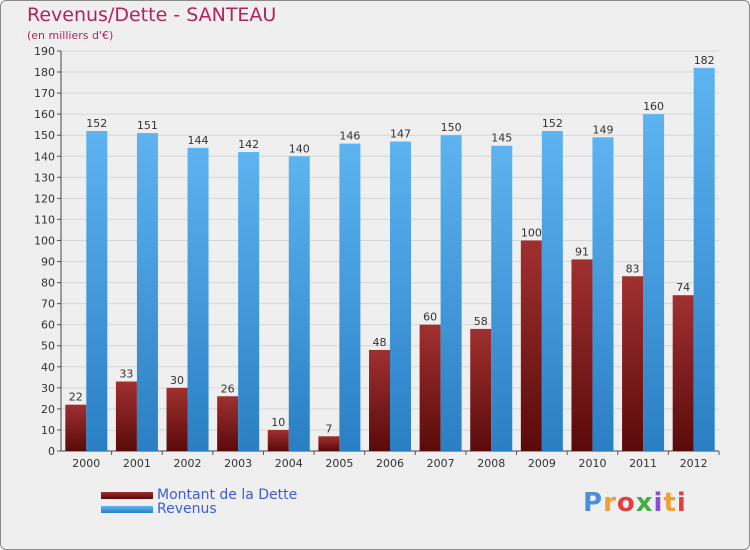 The width and height of the screenshot is (750, 550). Describe the element at coordinates (531, 232) in the screenshot. I see `value-label-dette: 100` at that location.